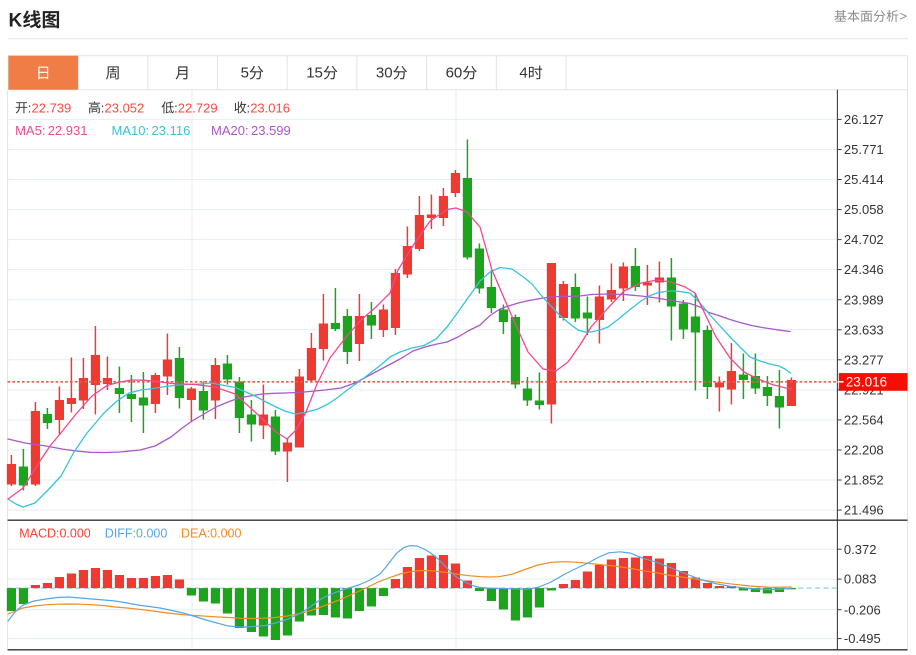 Image resolution: width=916 pixels, height=655 pixels. I want to click on svg-text: 23.052, so click(125, 107).